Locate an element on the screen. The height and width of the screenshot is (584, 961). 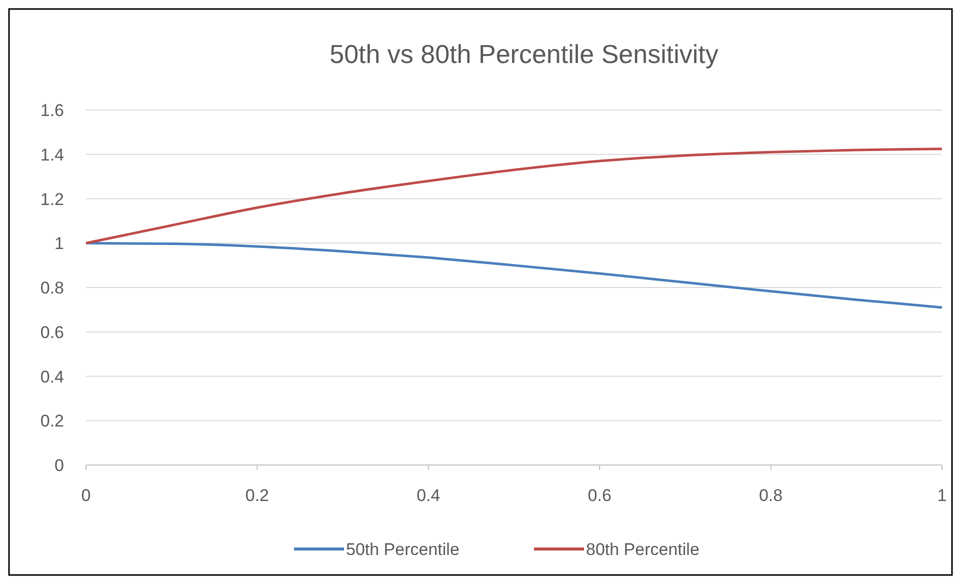
y-tick-label: 1 is located at coordinates (59, 244).